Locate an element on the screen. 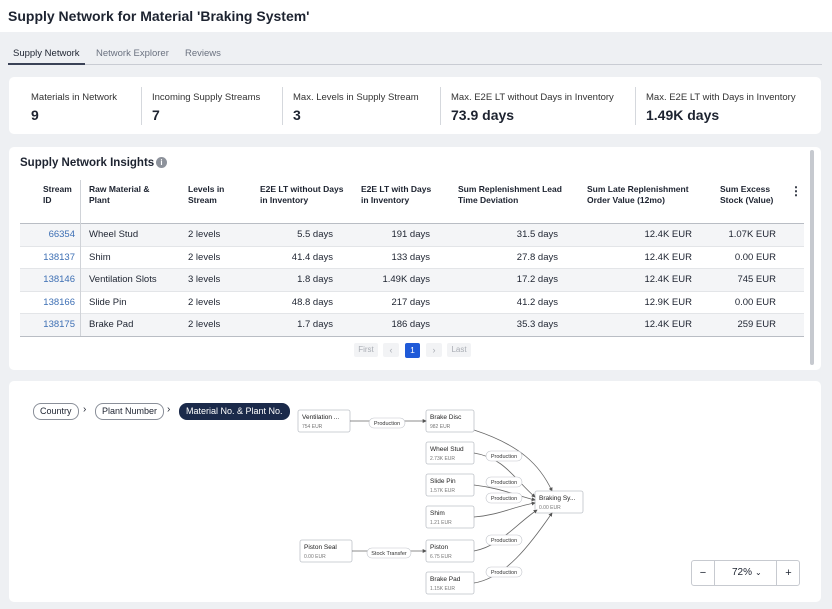  zoom-chevron: ⌄ is located at coordinates (758, 572).